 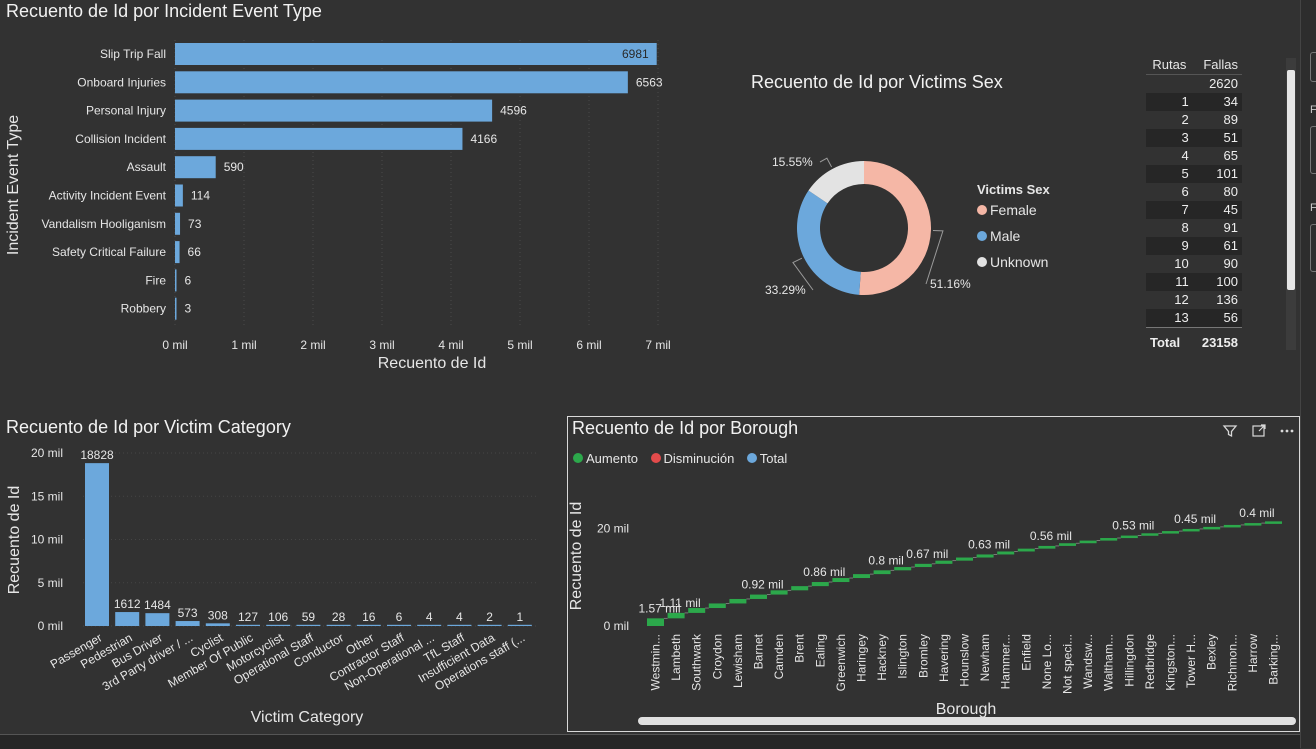 I want to click on rutas-header: Rutas, so click(x=1169, y=64).